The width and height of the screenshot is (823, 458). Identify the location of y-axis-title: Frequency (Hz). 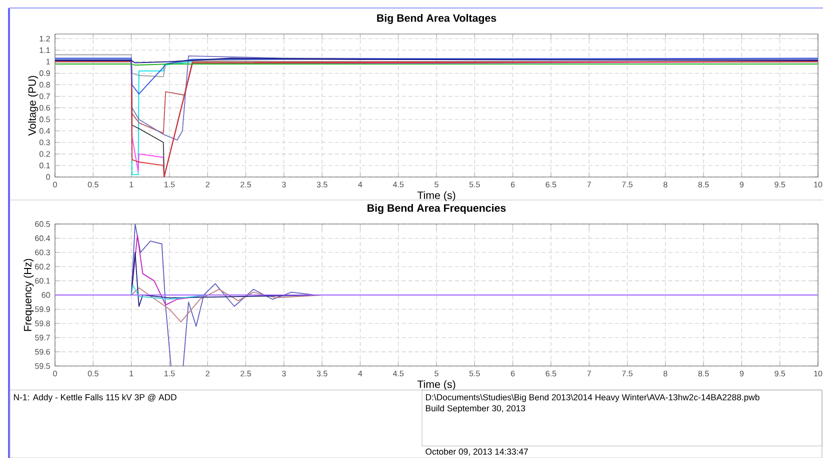
(29, 294).